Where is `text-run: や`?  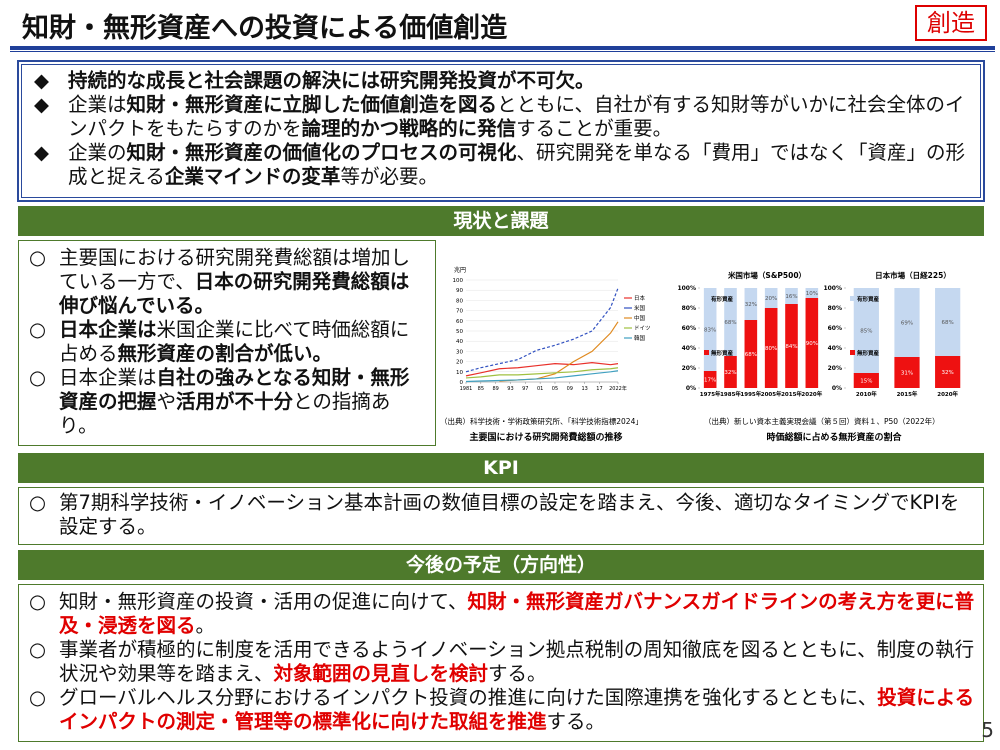 text-run: や is located at coordinates (166, 401).